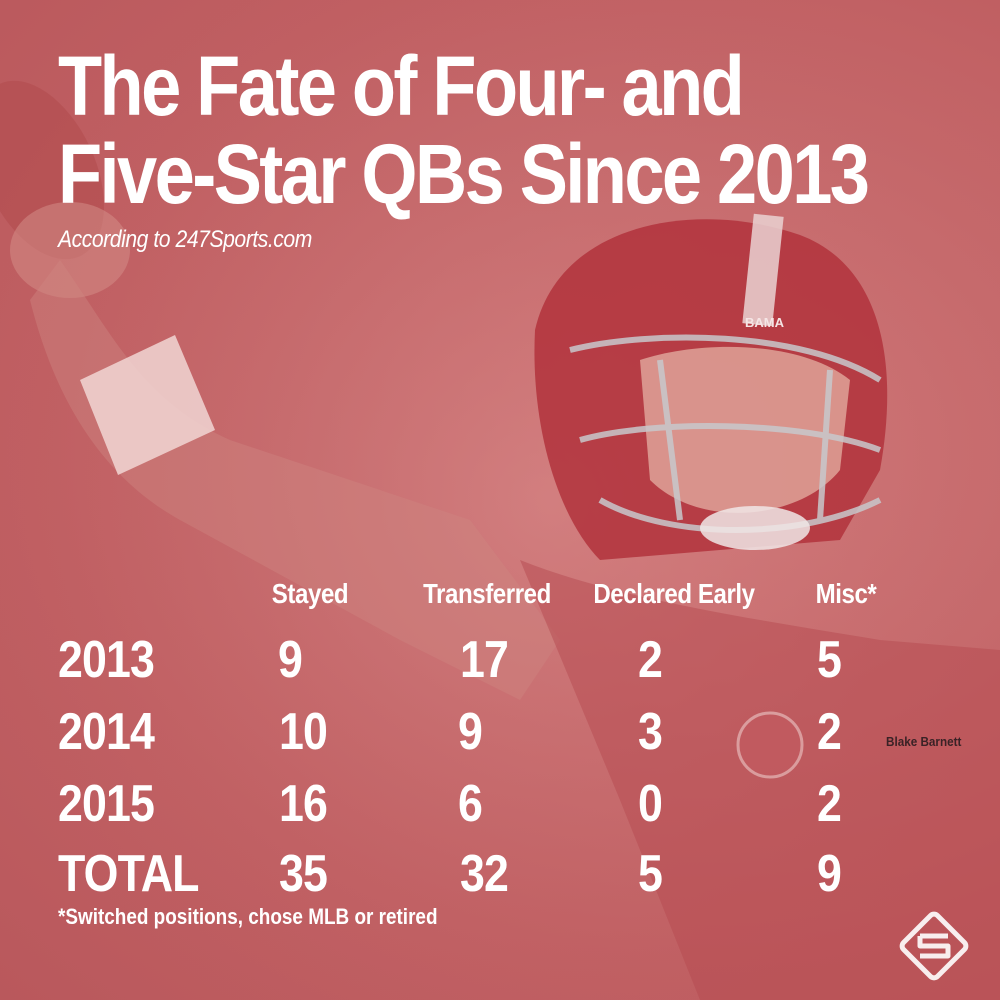 This screenshot has width=1000, height=1000. What do you see at coordinates (924, 741) in the screenshot?
I see `photo-credit: Blake Barnett` at bounding box center [924, 741].